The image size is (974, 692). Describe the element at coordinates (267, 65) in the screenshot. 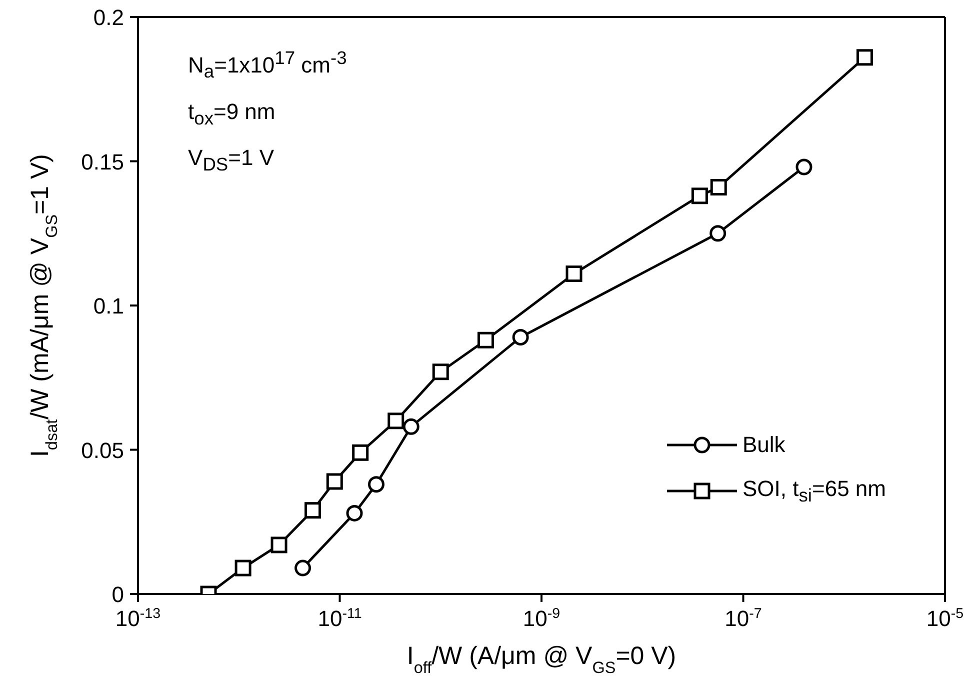

I see `annotation: N$_{a}$=1x10$^{17}$ cm$^{-3}$` at that location.